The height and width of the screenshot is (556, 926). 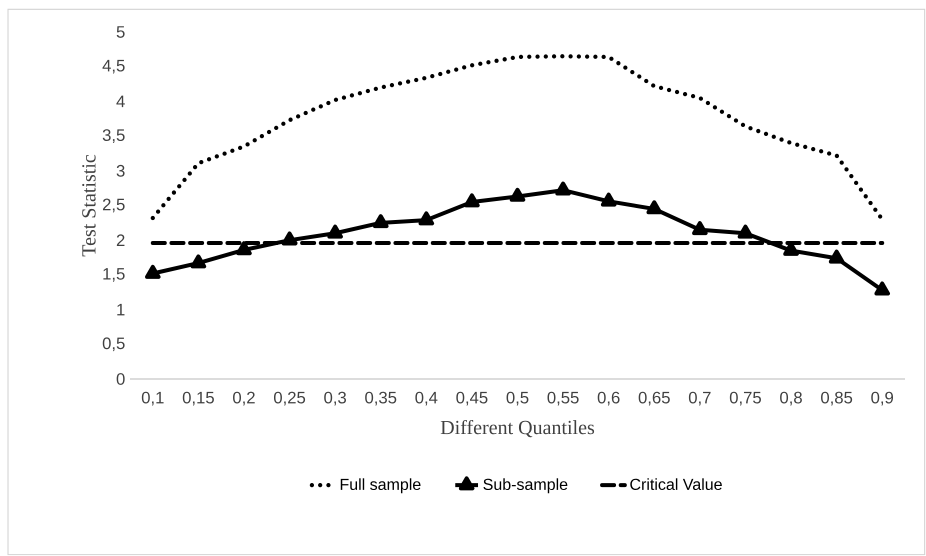 What do you see at coordinates (120, 170) in the screenshot?
I see `y-tick-label: 3` at bounding box center [120, 170].